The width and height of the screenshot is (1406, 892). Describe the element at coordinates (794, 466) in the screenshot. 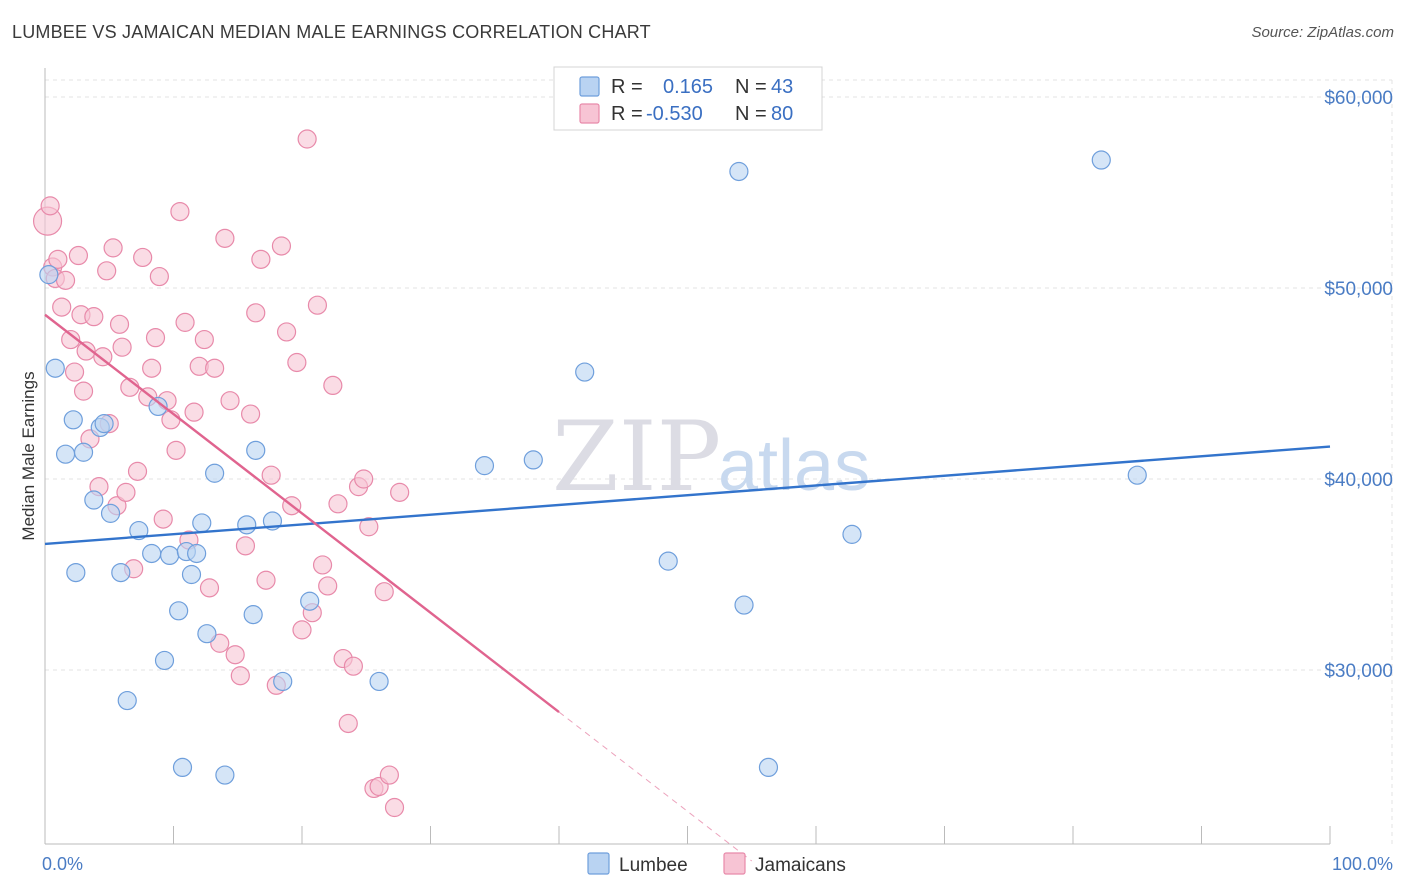

I see `watermark-atlas: atlas` at that location.